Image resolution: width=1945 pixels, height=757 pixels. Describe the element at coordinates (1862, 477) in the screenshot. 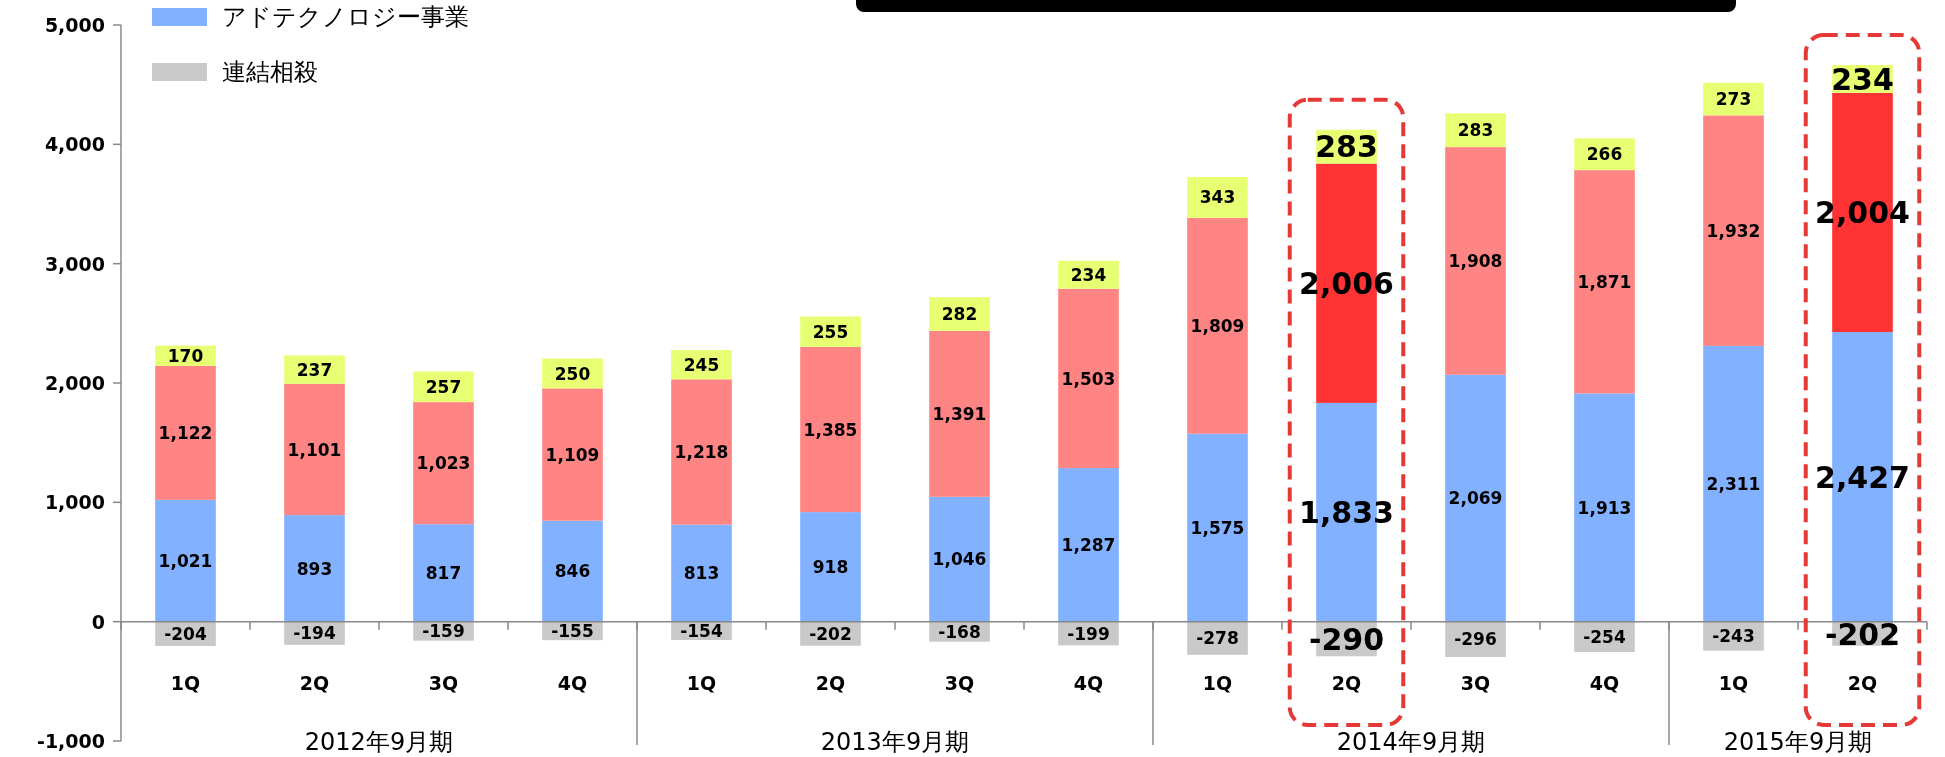

I see `data-label: 2,427` at that location.